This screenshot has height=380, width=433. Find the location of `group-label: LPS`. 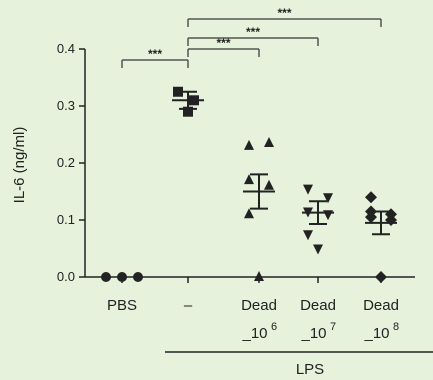

group-label: LPS is located at coordinates (310, 369).